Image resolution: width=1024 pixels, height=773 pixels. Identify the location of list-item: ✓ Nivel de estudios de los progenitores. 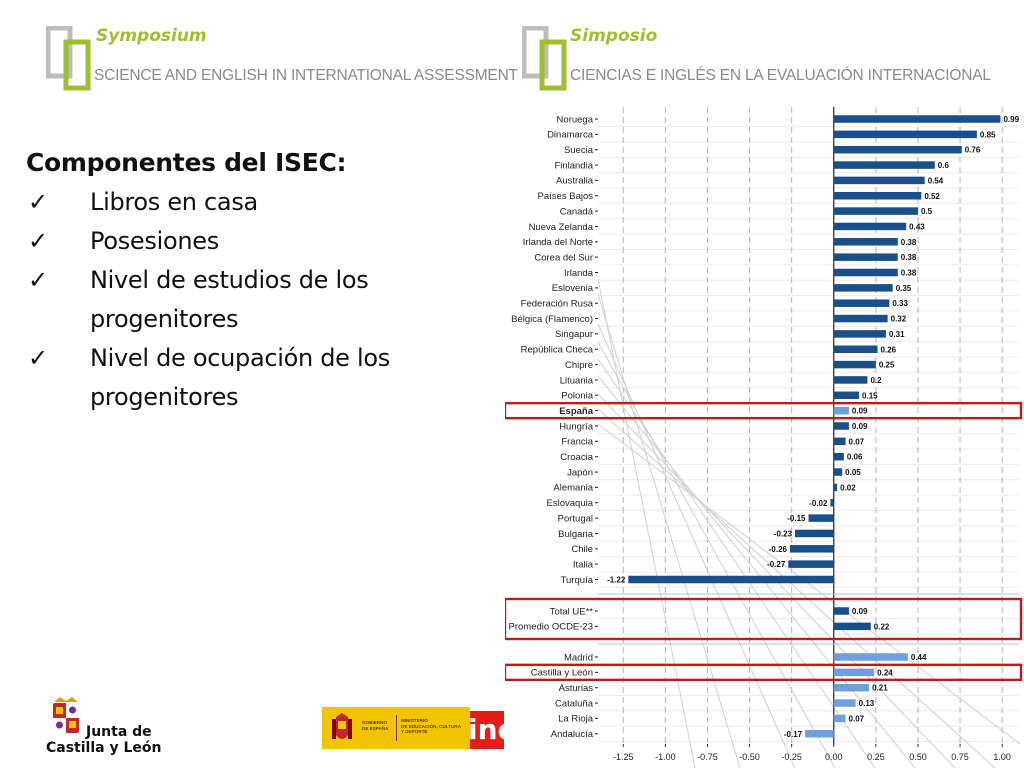
(241, 300).